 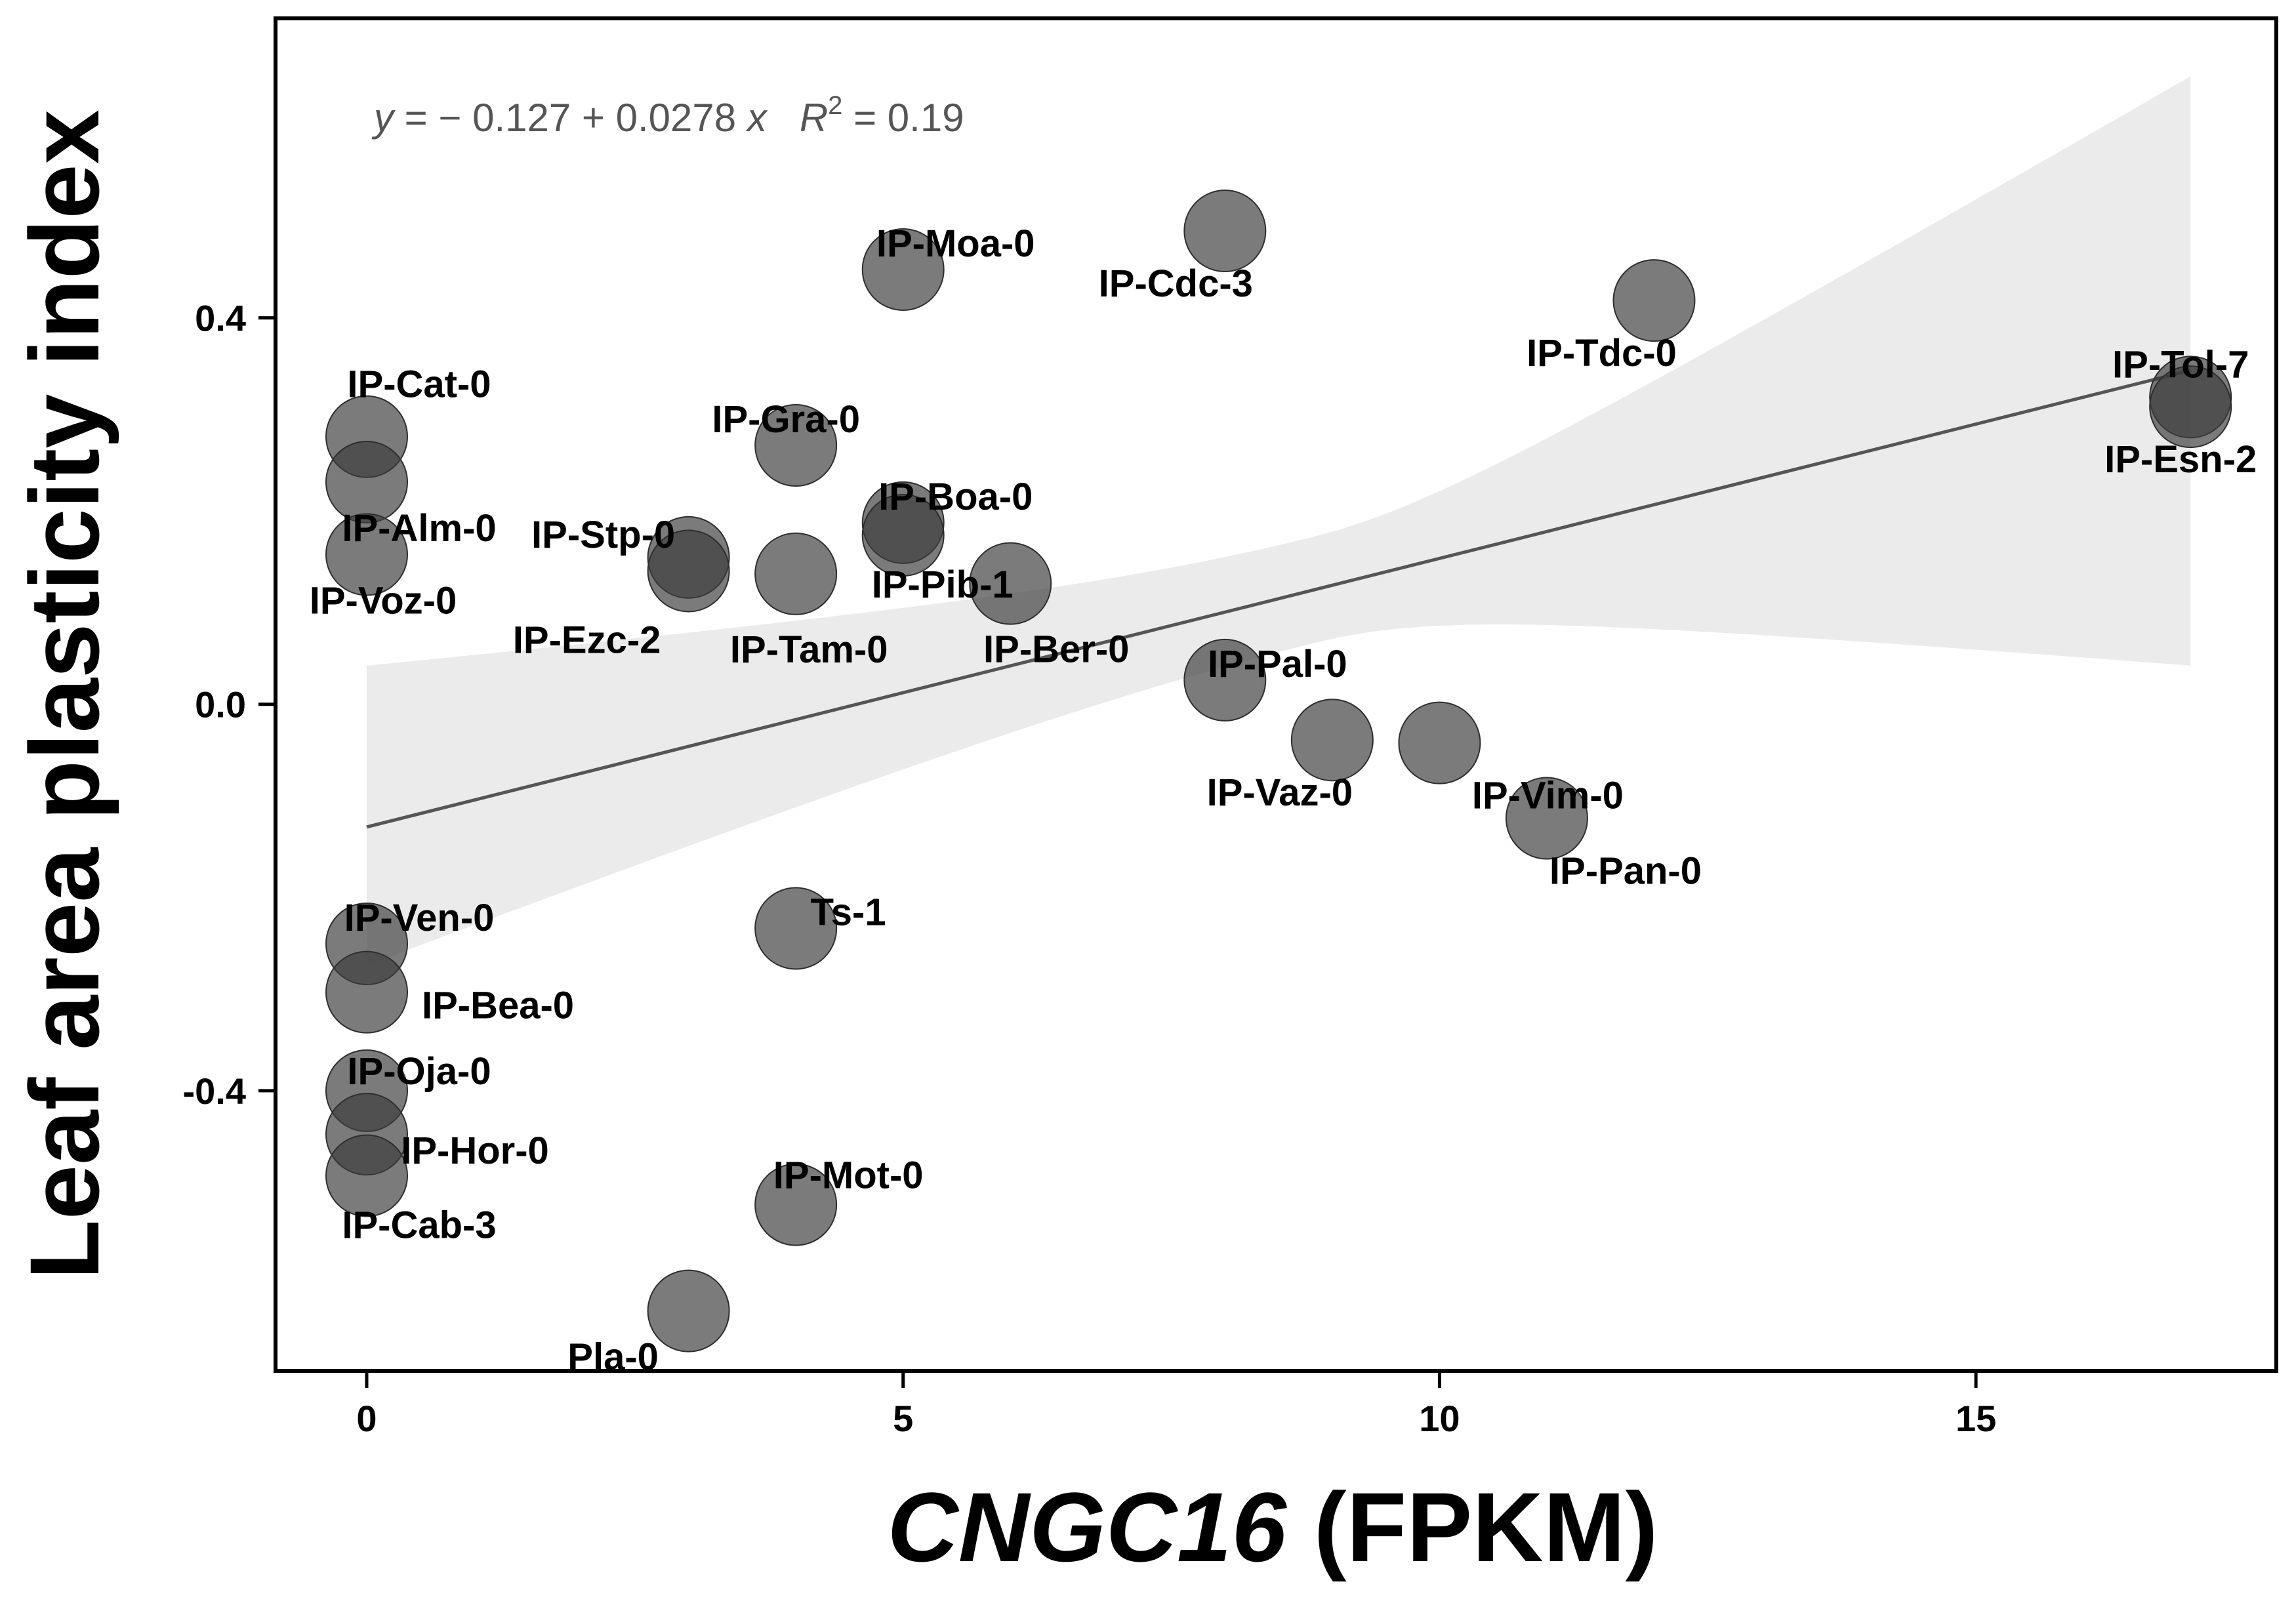 I want to click on x-tick-label: 15, so click(x=1976, y=1418).